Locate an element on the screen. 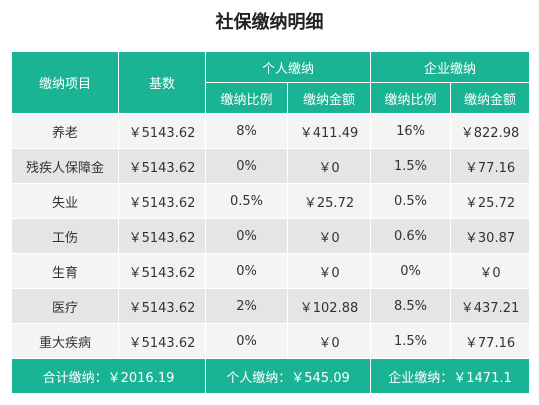  personal-total: 个人缴纳：￥545.09 is located at coordinates (288, 376).